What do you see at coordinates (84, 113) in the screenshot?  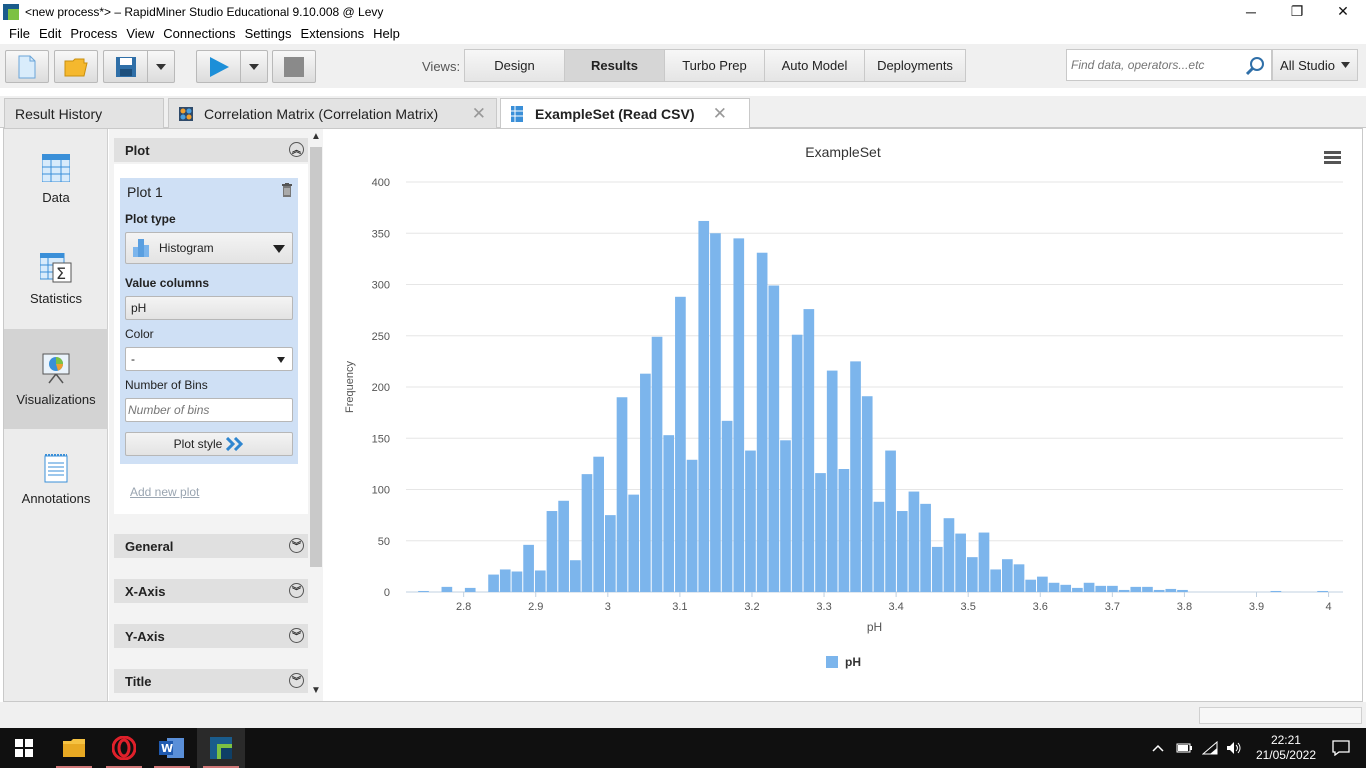 I see `tab-result-history: Result History` at bounding box center [84, 113].